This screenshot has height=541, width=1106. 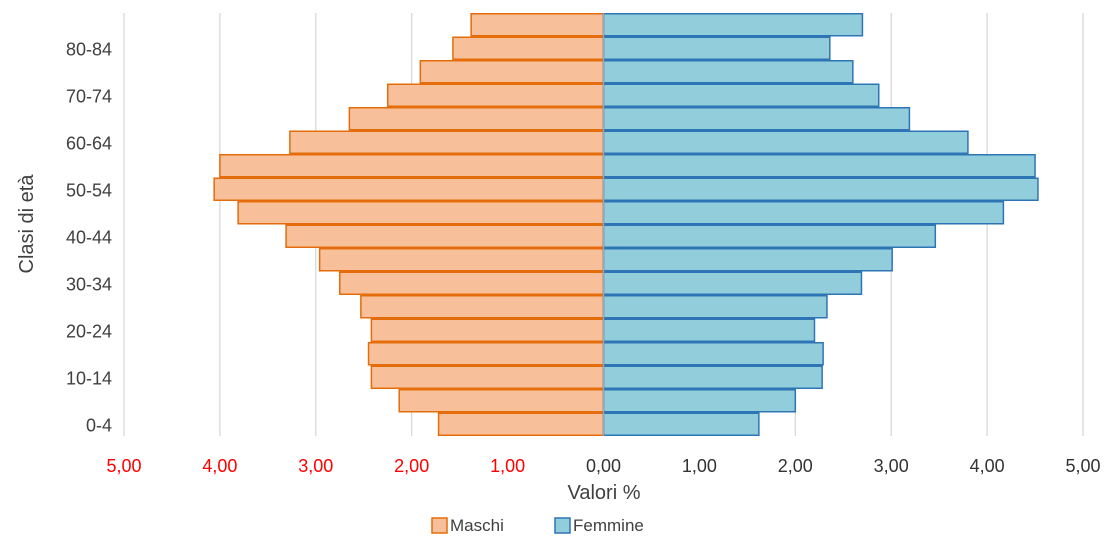 I want to click on y-tick-label: 0-4, so click(x=99, y=425).